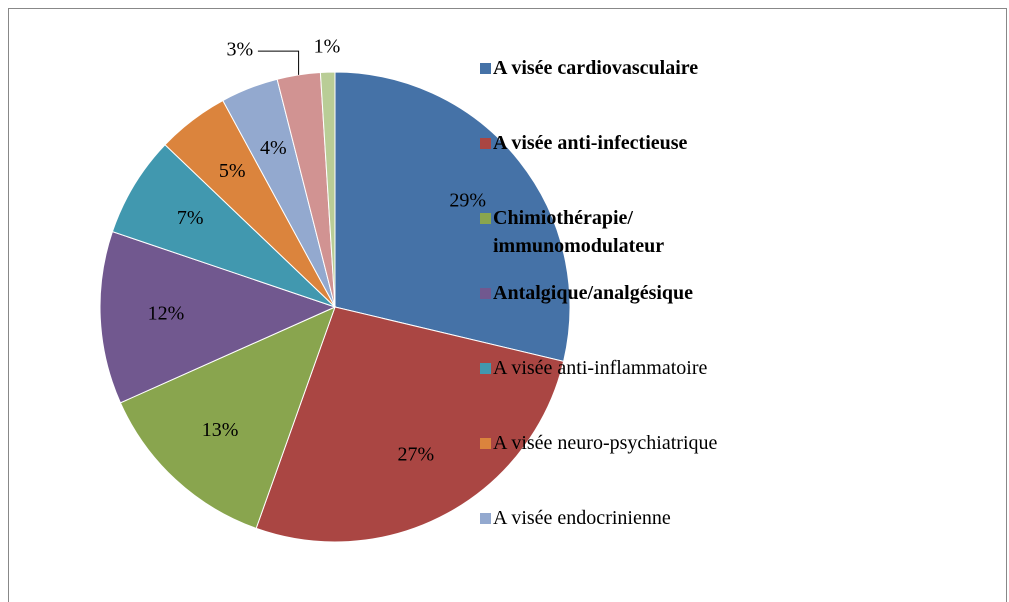 The height and width of the screenshot is (602, 1009). Describe the element at coordinates (740, 166) in the screenshot. I see `legend-entry: A visée anti-infectieuse` at that location.